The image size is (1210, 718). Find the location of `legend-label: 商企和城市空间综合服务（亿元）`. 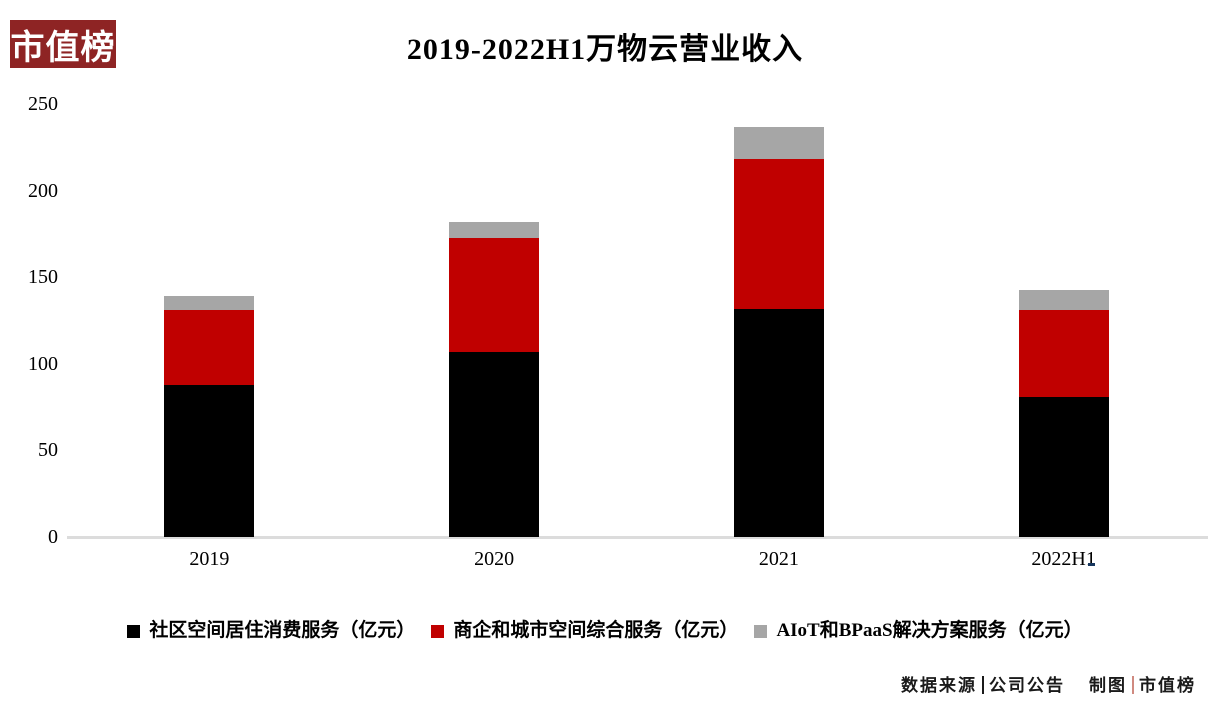

legend-label: 商企和城市空间综合服务（亿元） is located at coordinates (596, 630).